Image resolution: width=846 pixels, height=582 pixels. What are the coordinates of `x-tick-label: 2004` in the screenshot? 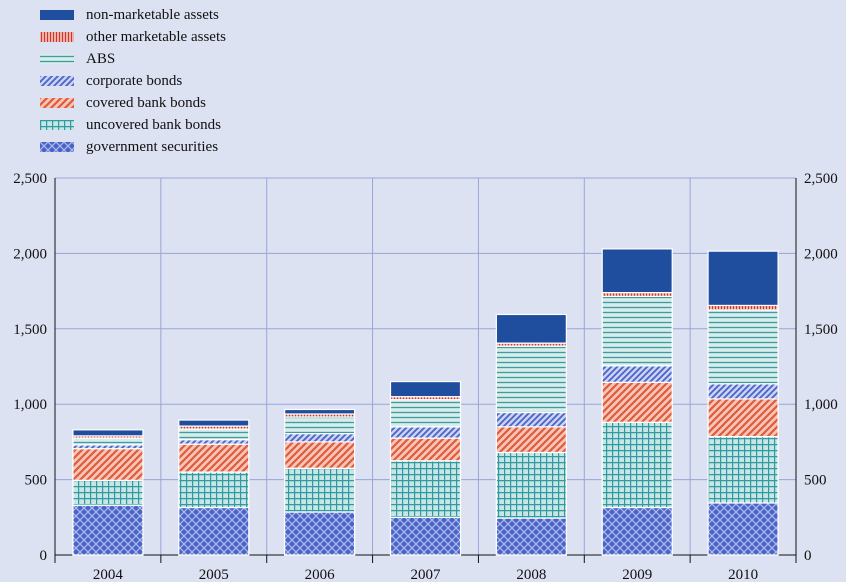 It's located at (108, 574).